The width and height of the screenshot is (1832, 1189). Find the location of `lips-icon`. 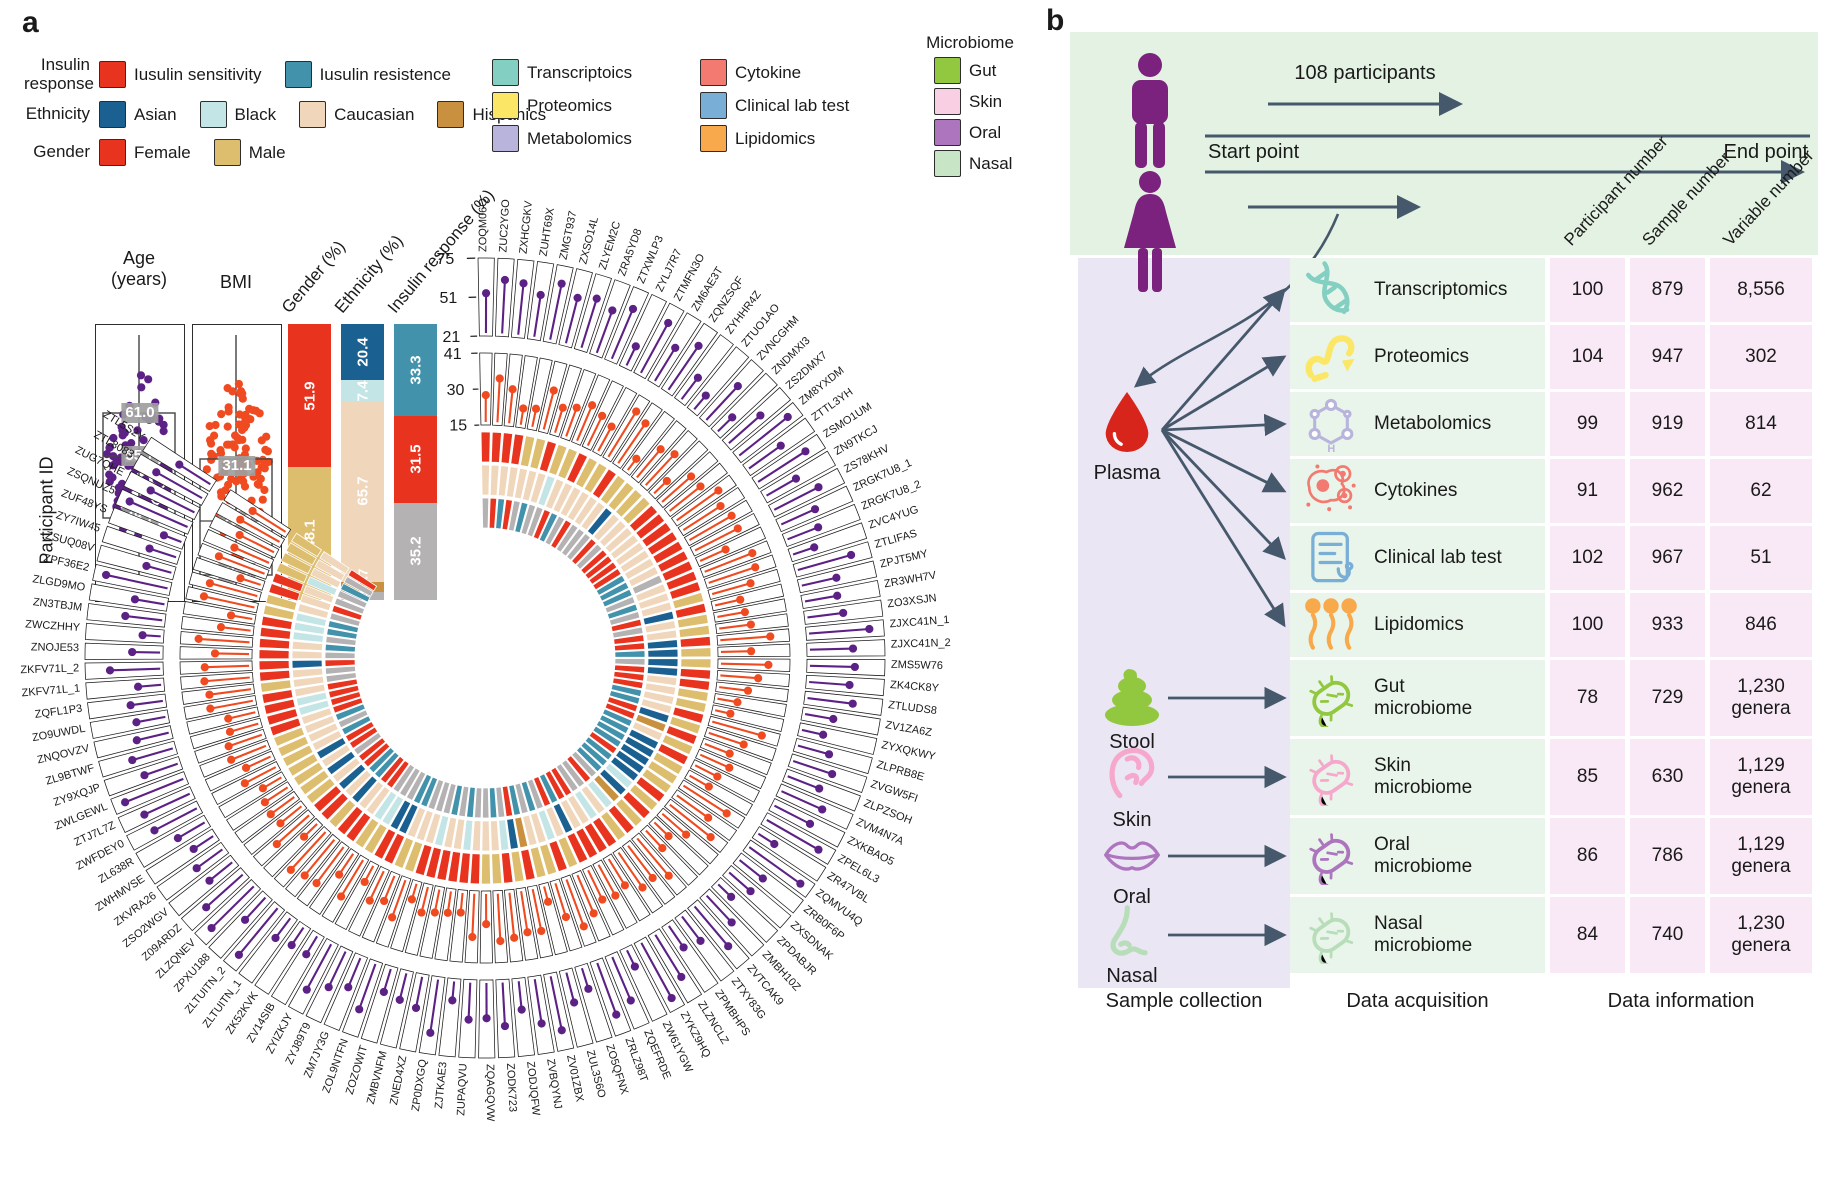

lips-icon is located at coordinates (1132, 856).